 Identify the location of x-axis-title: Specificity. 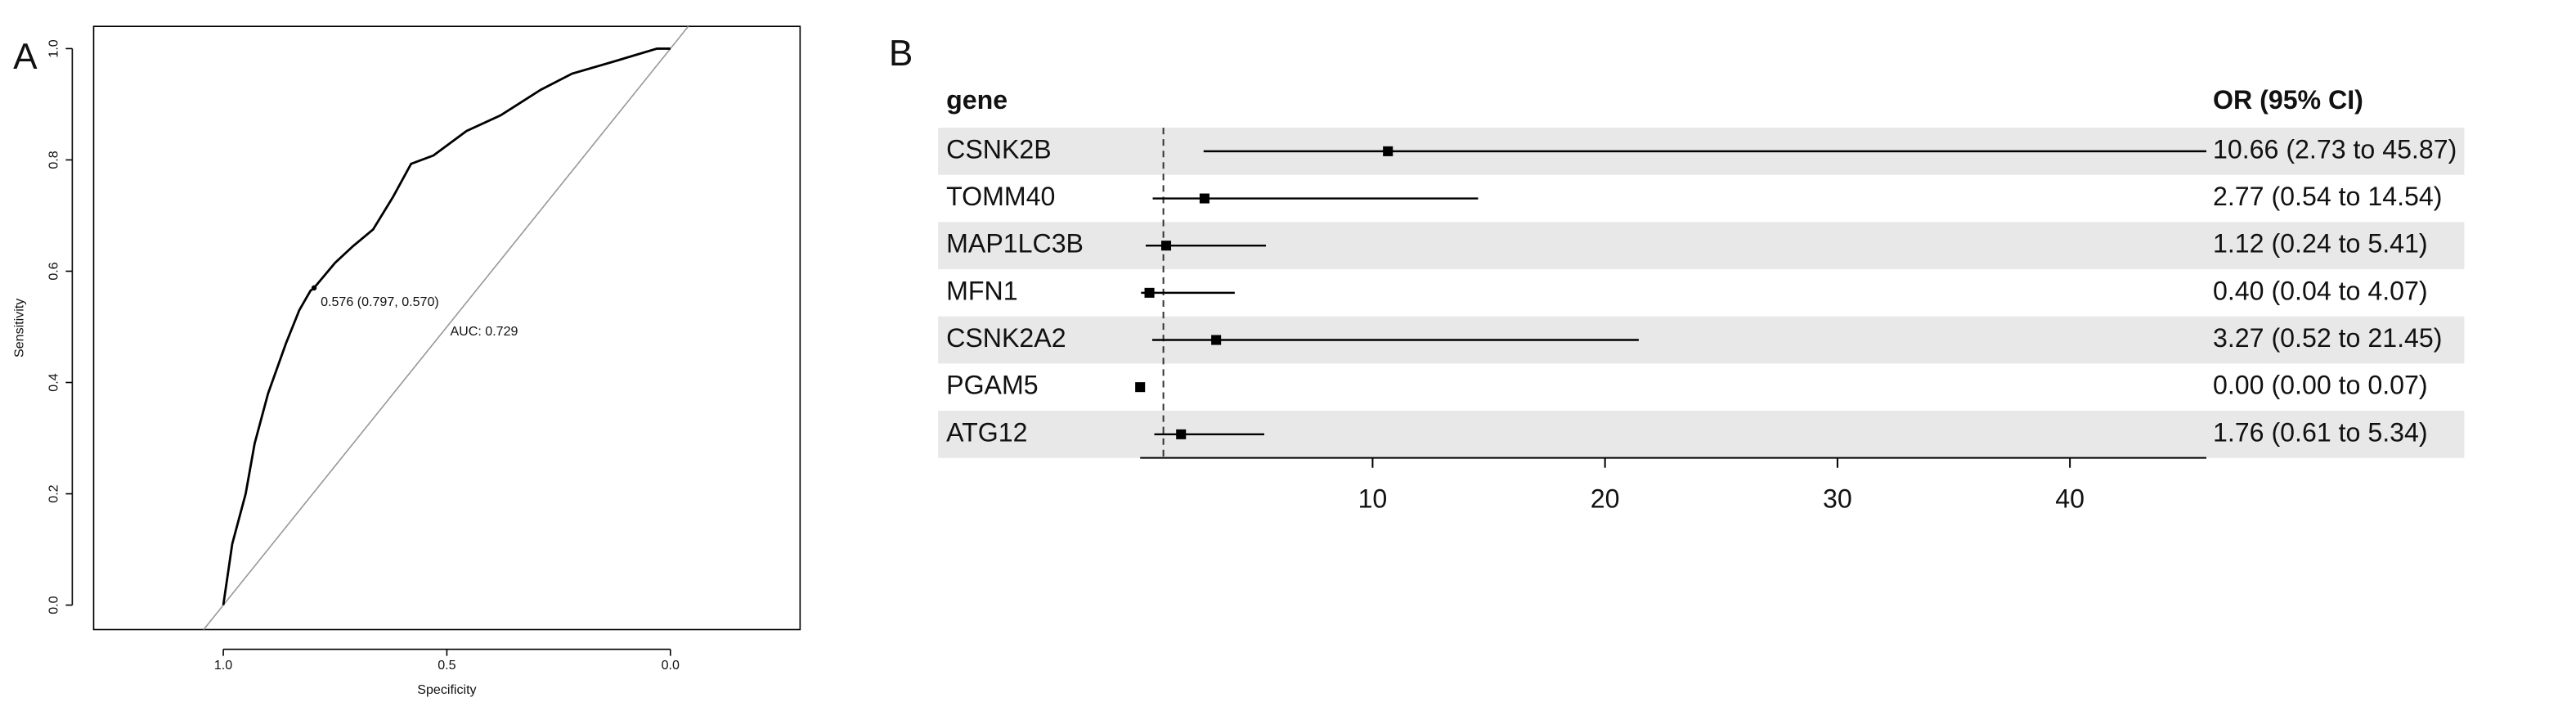
(447, 690).